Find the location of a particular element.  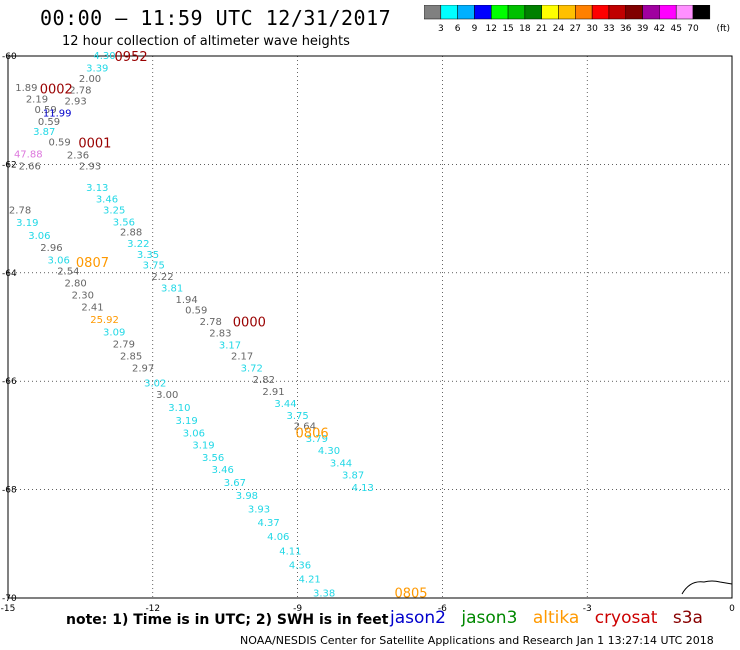

wave-height-label: 3.46 is located at coordinates (223, 470).